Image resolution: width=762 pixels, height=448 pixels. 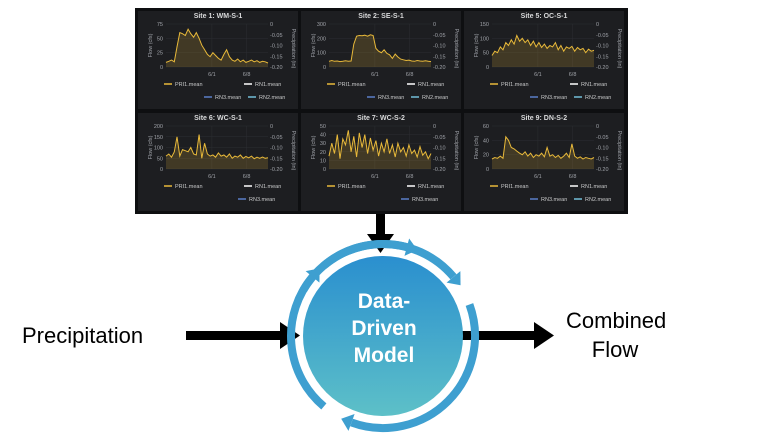 What do you see at coordinates (486, 127) in the screenshot?
I see `left-tick-label: 60` at bounding box center [486, 127].